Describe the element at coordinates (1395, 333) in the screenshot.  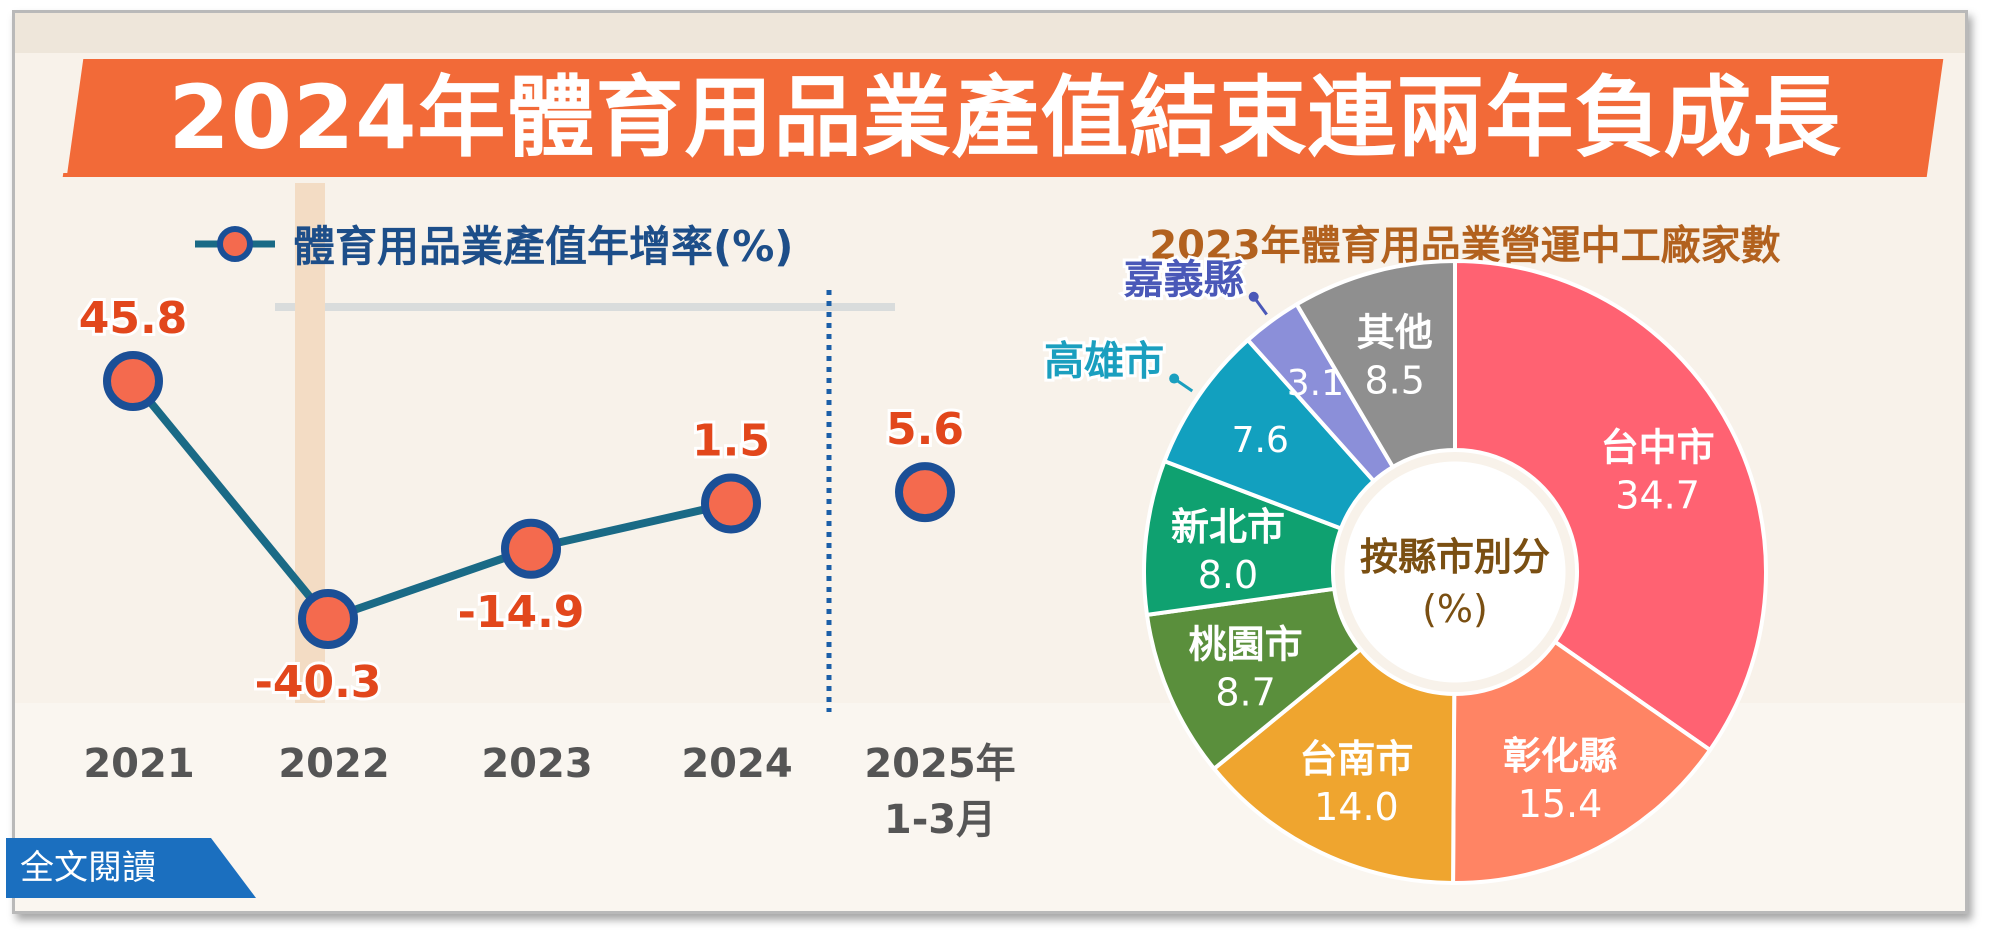
I see `slice-label: 其他` at that location.